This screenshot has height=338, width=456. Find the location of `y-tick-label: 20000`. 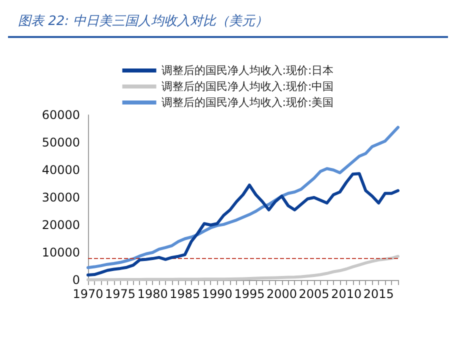

y-tick-label: 20000 is located at coordinates (61, 225).